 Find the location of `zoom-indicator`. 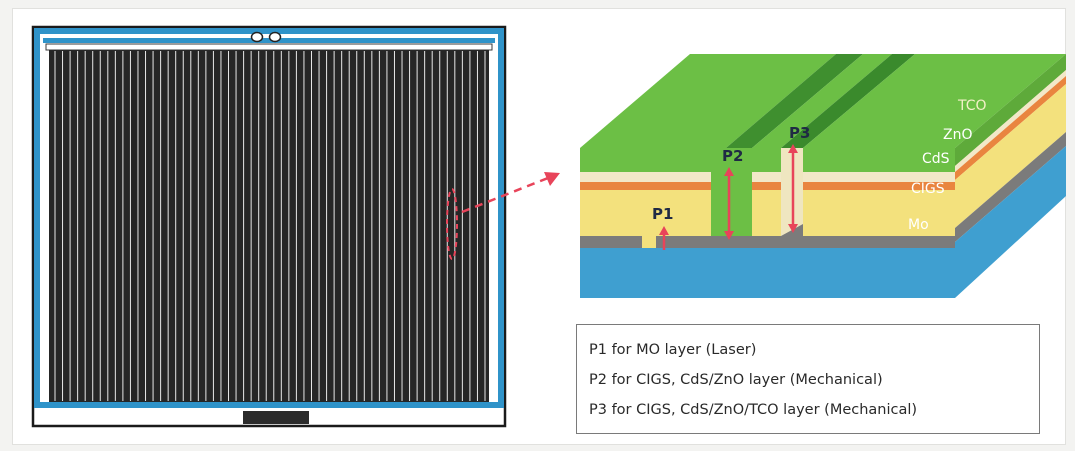

zoom-indicator is located at coordinates (503, 216).